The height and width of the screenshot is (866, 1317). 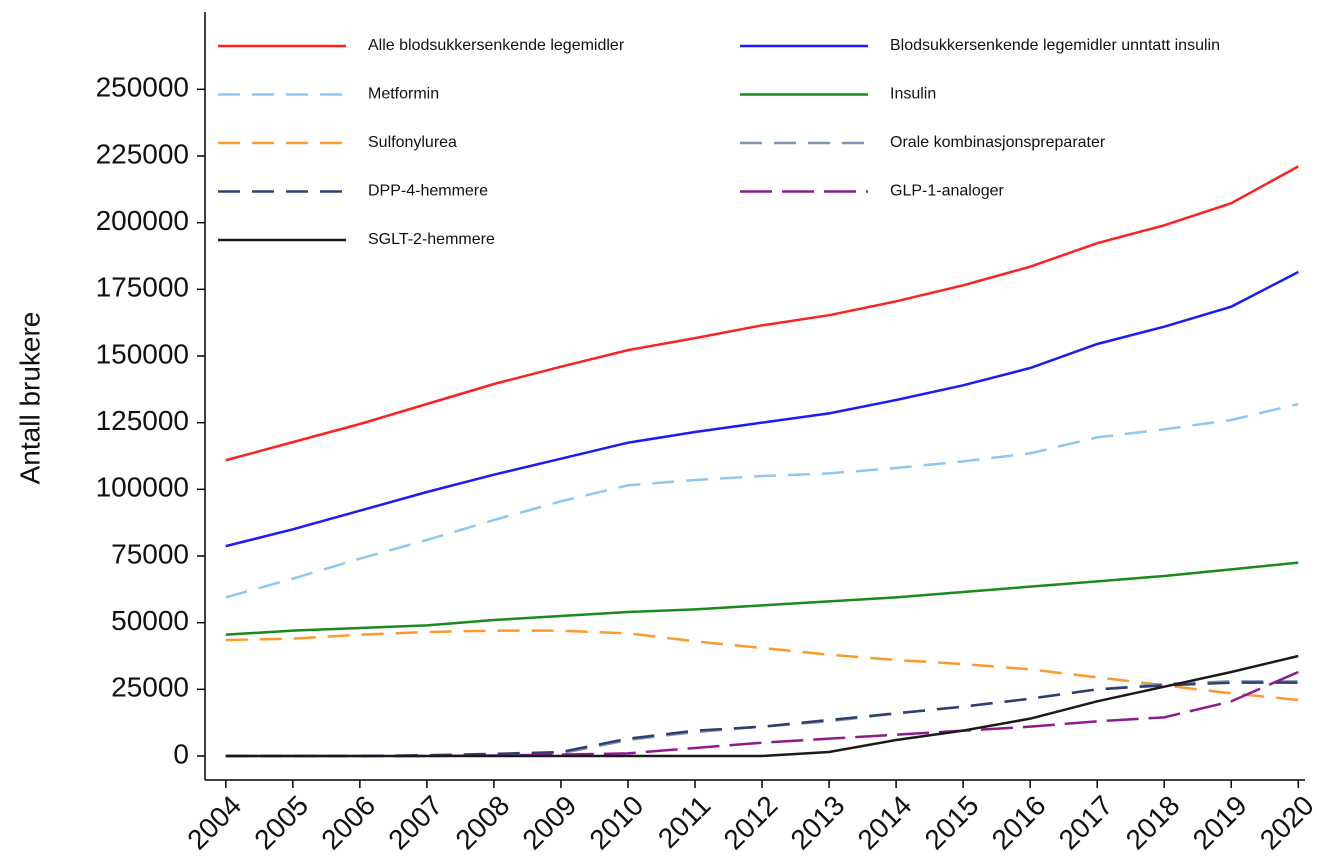 I want to click on y-tick-label: 225000, so click(x=142, y=153).